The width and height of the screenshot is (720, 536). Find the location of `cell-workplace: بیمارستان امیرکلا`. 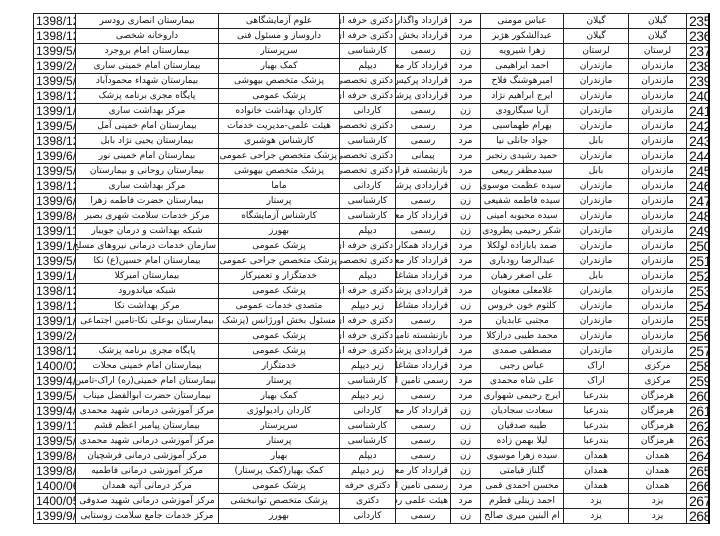

cell-workplace: بیمارستان امیرکلا is located at coordinates (147, 276).